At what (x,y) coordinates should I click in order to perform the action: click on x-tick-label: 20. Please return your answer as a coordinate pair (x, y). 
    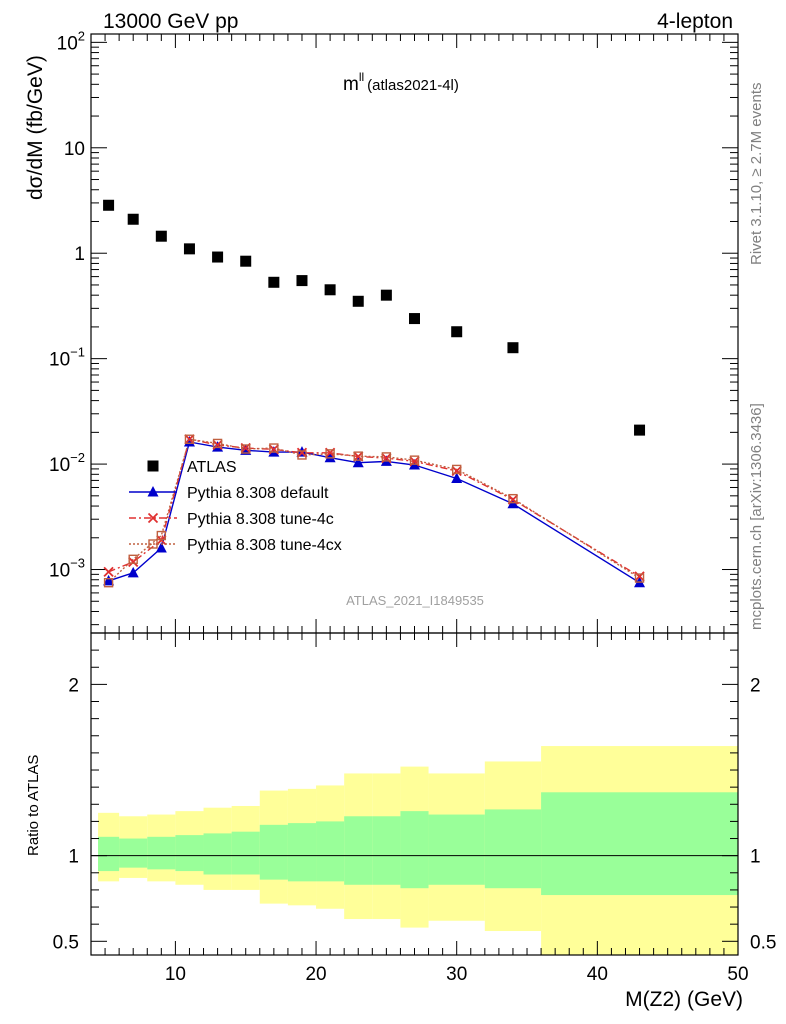
    Looking at the image, I should click on (315, 974).